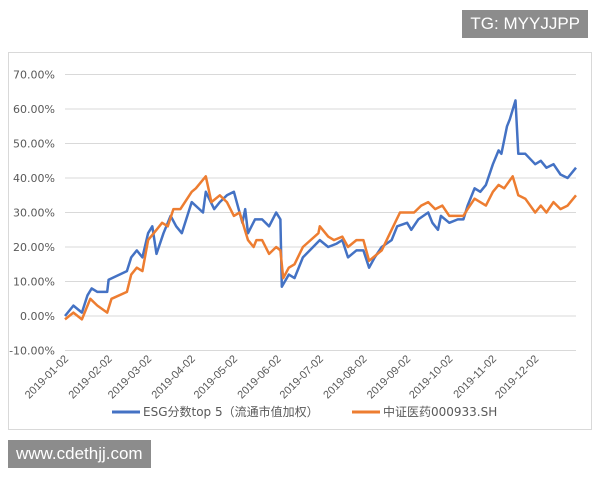 This screenshot has height=480, width=600. Describe the element at coordinates (37, 316) in the screenshot. I see `y-tick-label: 0.00%` at that location.